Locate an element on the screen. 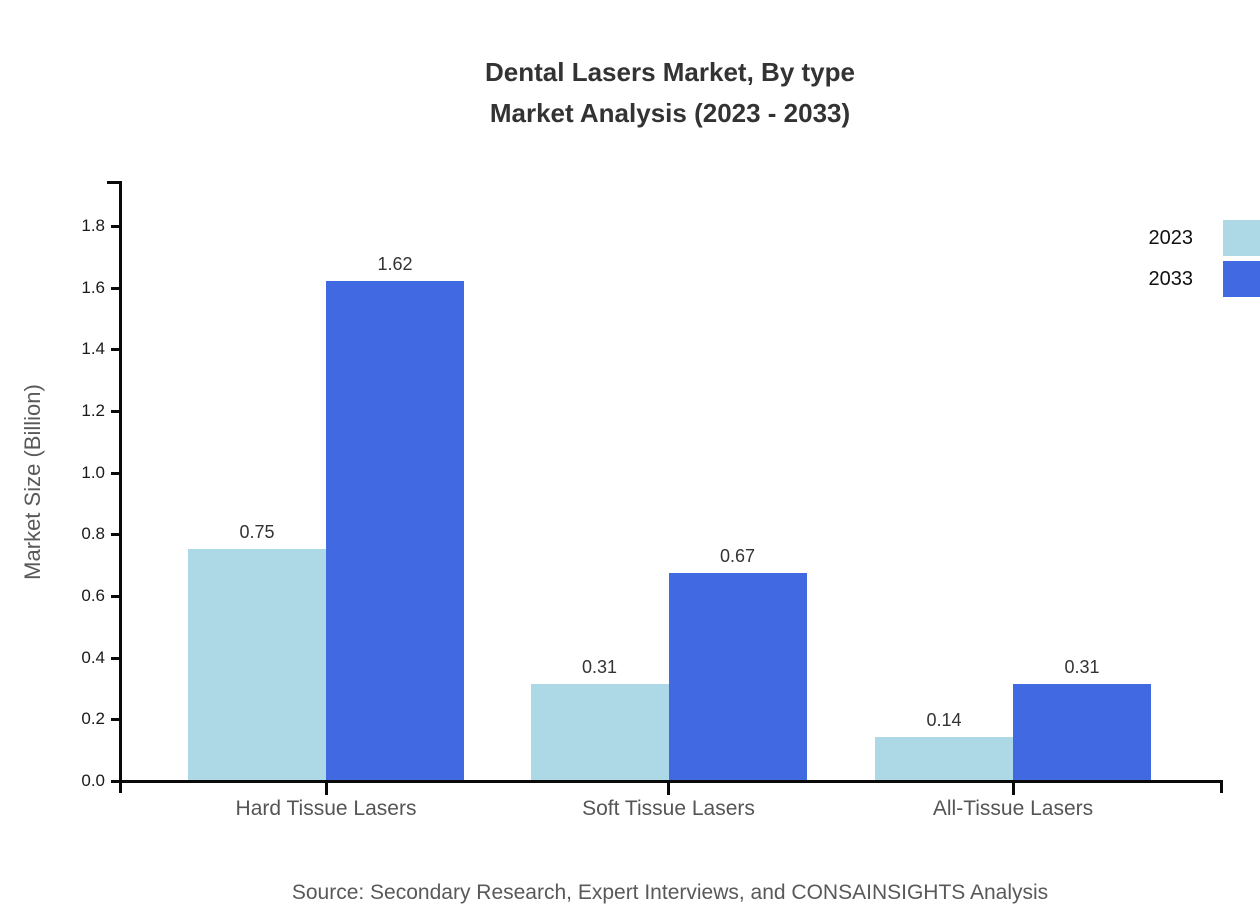  legend-label-2033: 2033 is located at coordinates (1171, 279).